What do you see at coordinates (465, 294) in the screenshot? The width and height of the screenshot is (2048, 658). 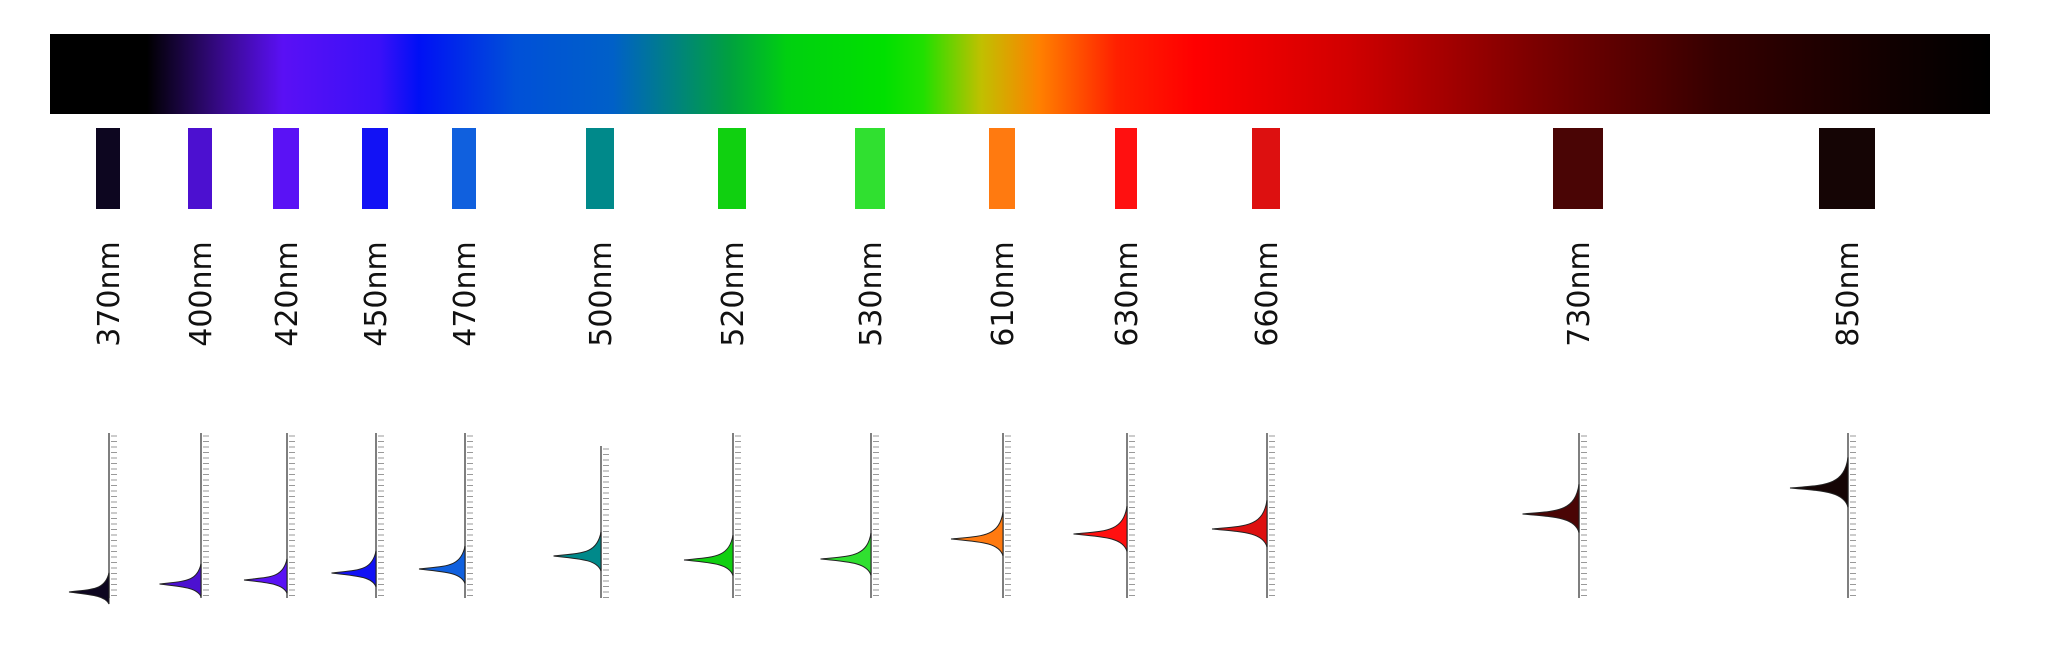 I see `wavelength-label: 470nm` at bounding box center [465, 294].